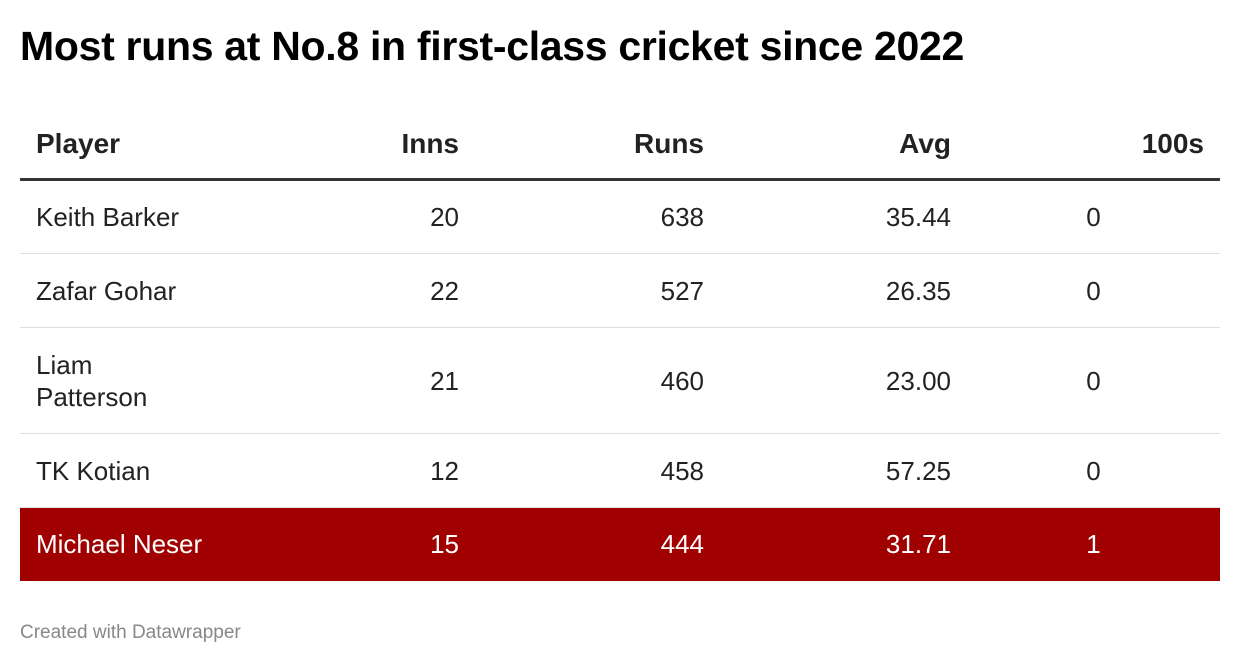 Image resolution: width=1240 pixels, height=668 pixels. I want to click on inns-cell: 22, so click(347, 290).